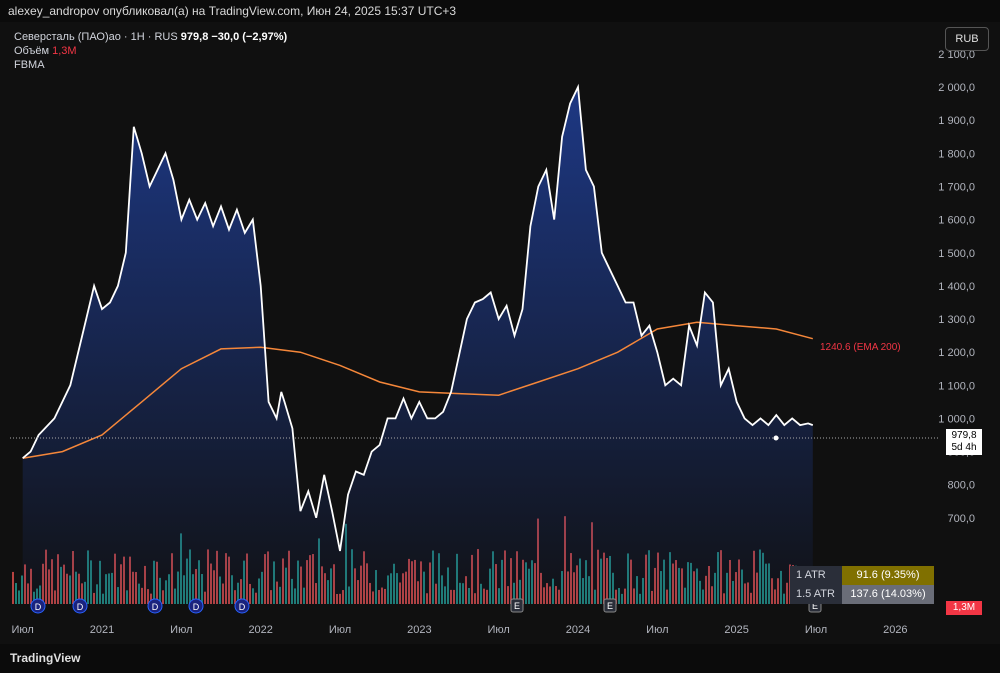  I want to click on y-tick-label: 1 100,0, so click(956, 386).